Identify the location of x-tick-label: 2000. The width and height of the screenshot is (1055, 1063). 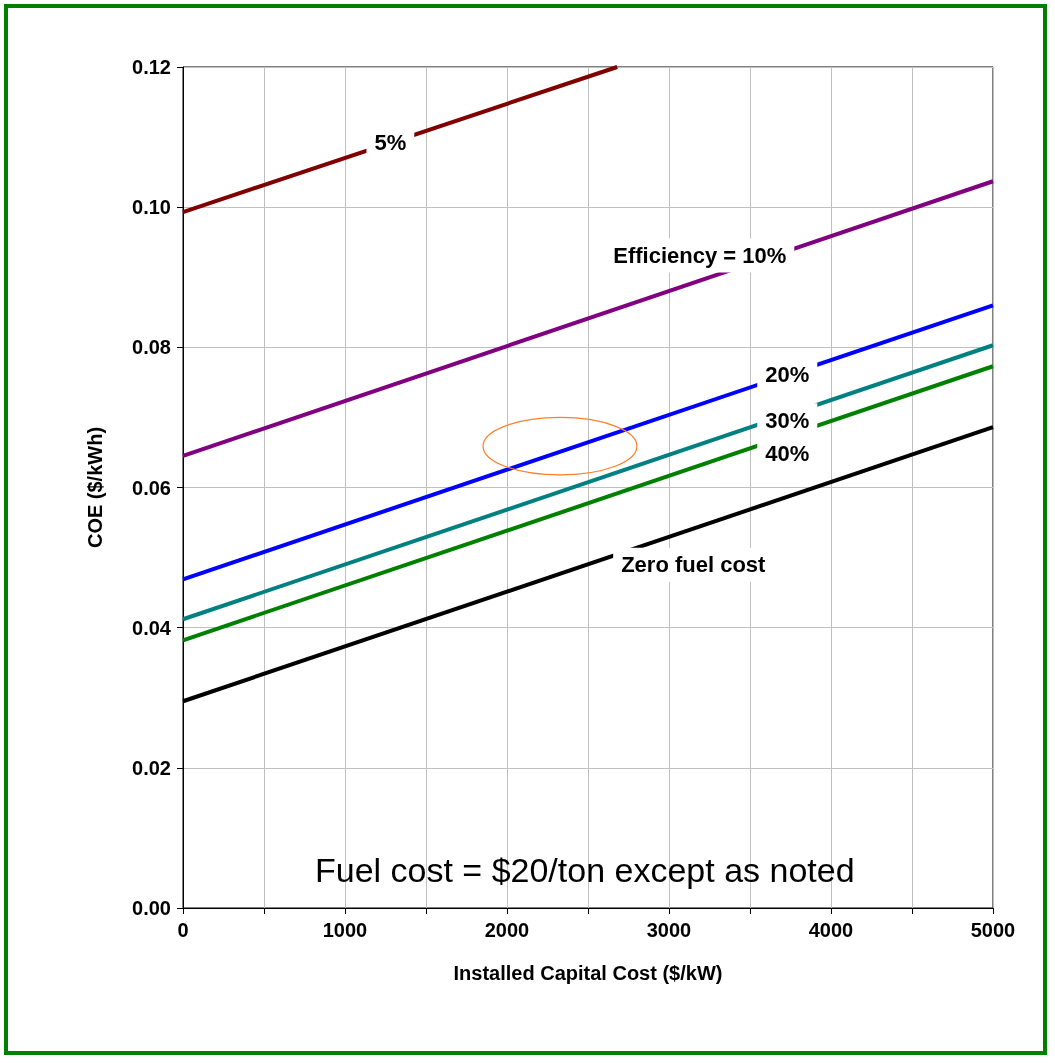
(507, 930).